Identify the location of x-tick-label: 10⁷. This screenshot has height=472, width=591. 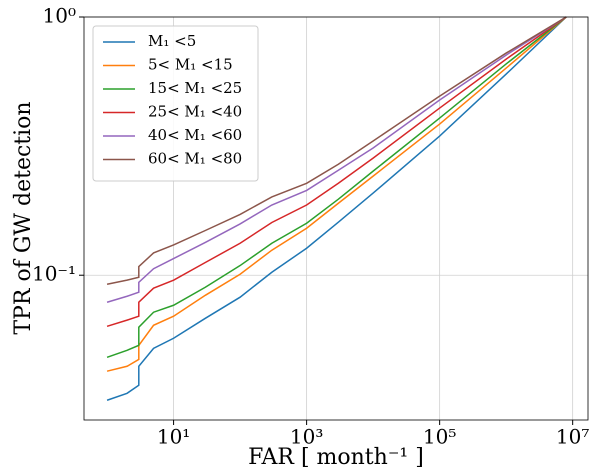
(572, 437).